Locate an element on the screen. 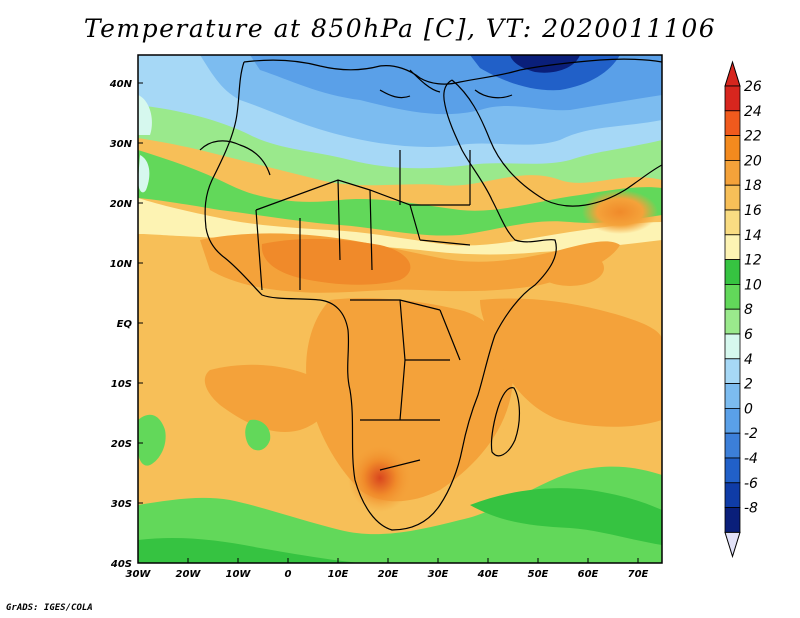 This screenshot has height=618, width=800. colorbar-arrow-top is located at coordinates (732, 73).